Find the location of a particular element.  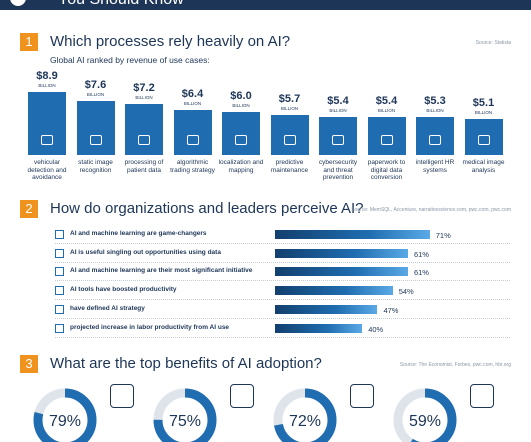

source: Source: Statista is located at coordinates (493, 43).